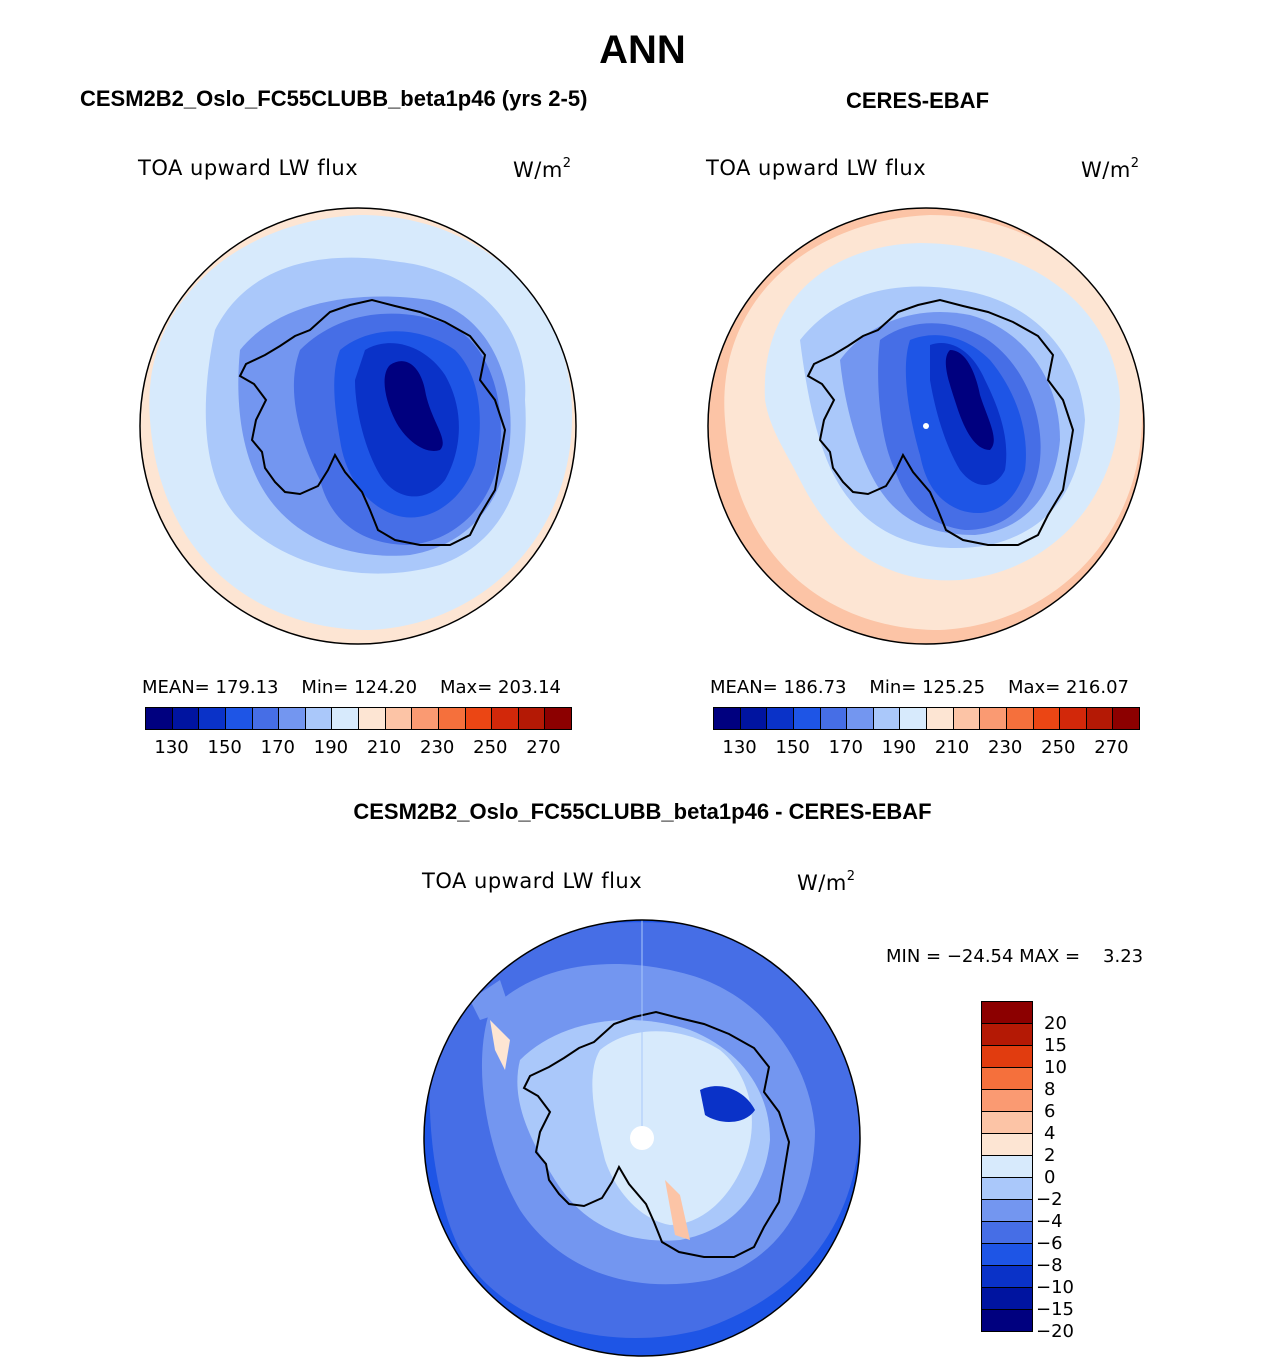 The width and height of the screenshot is (1285, 1364). What do you see at coordinates (1050, 1111) in the screenshot?
I see `colorbar-tick-label: 6` at bounding box center [1050, 1111].